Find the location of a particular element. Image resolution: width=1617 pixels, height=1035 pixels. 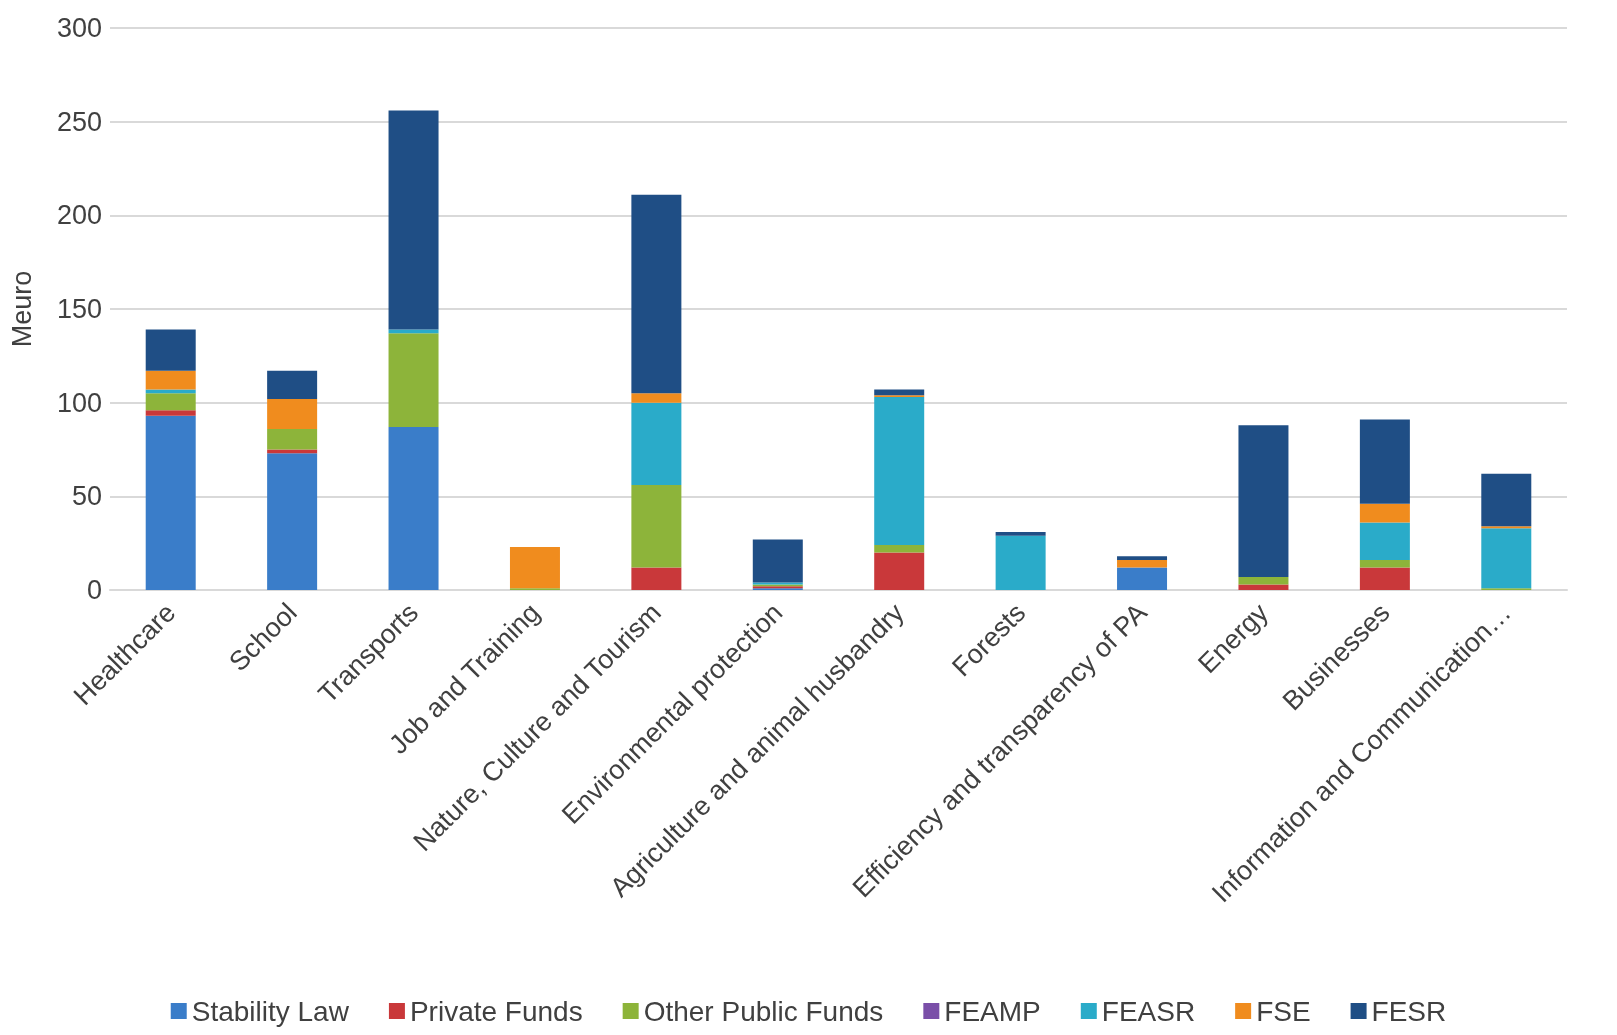

legend-label: Private Funds is located at coordinates (496, 1011).